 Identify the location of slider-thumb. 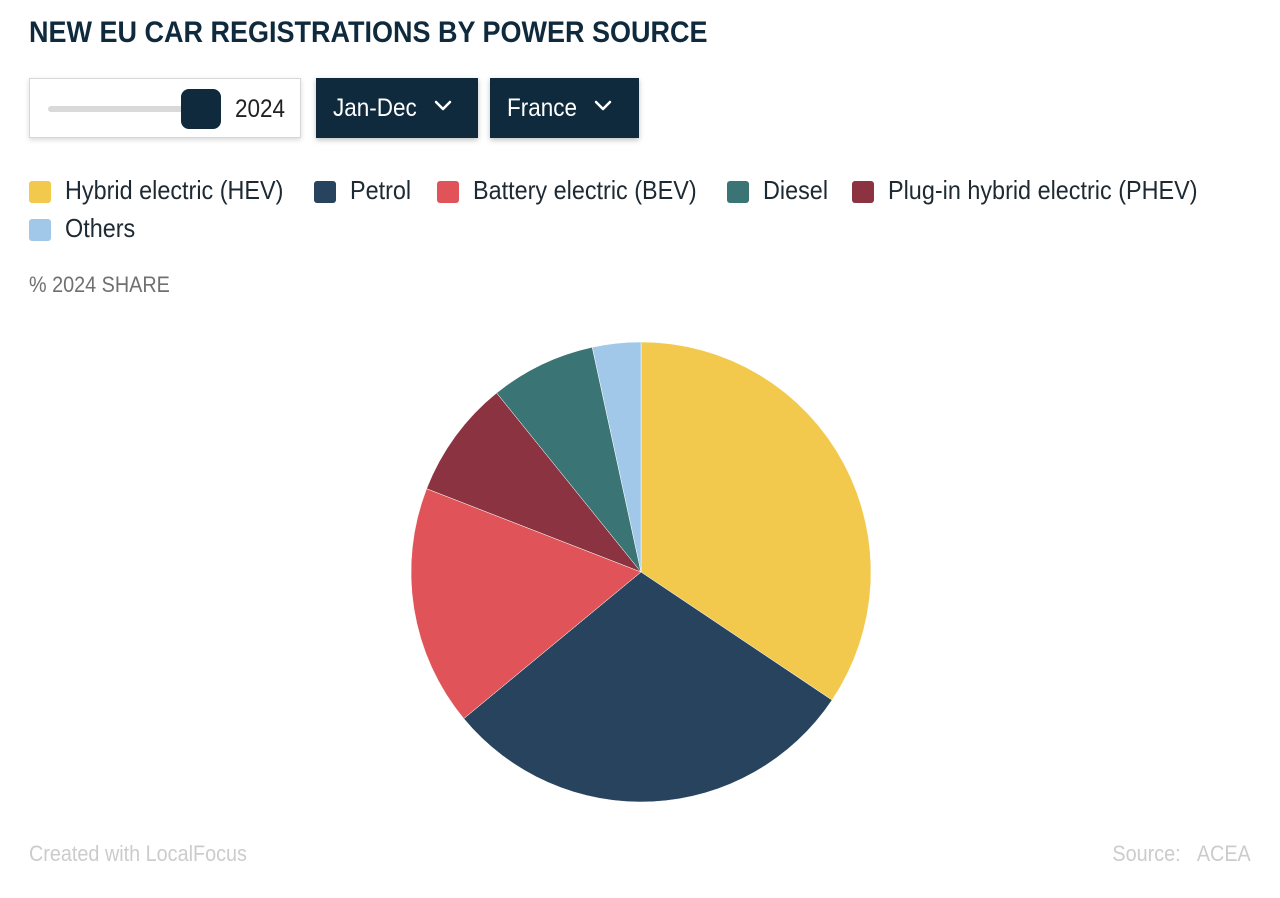
(201, 109).